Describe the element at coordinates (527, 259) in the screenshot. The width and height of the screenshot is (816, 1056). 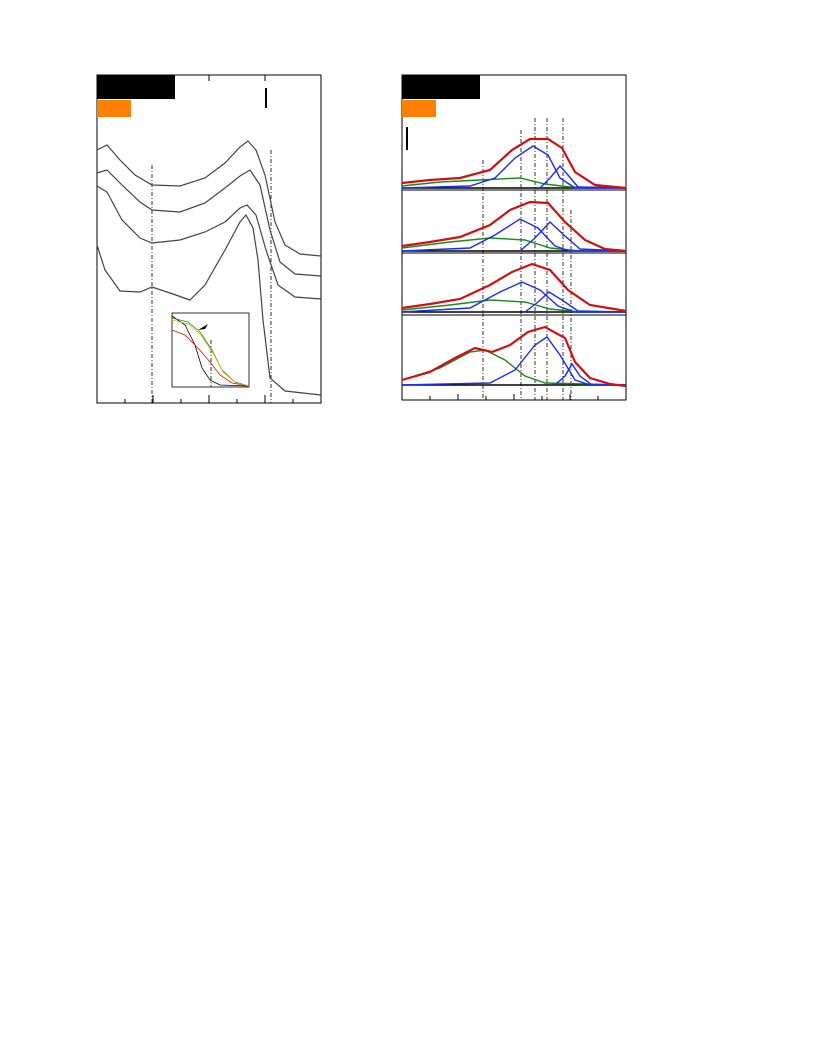
I see `guide-lines` at that location.